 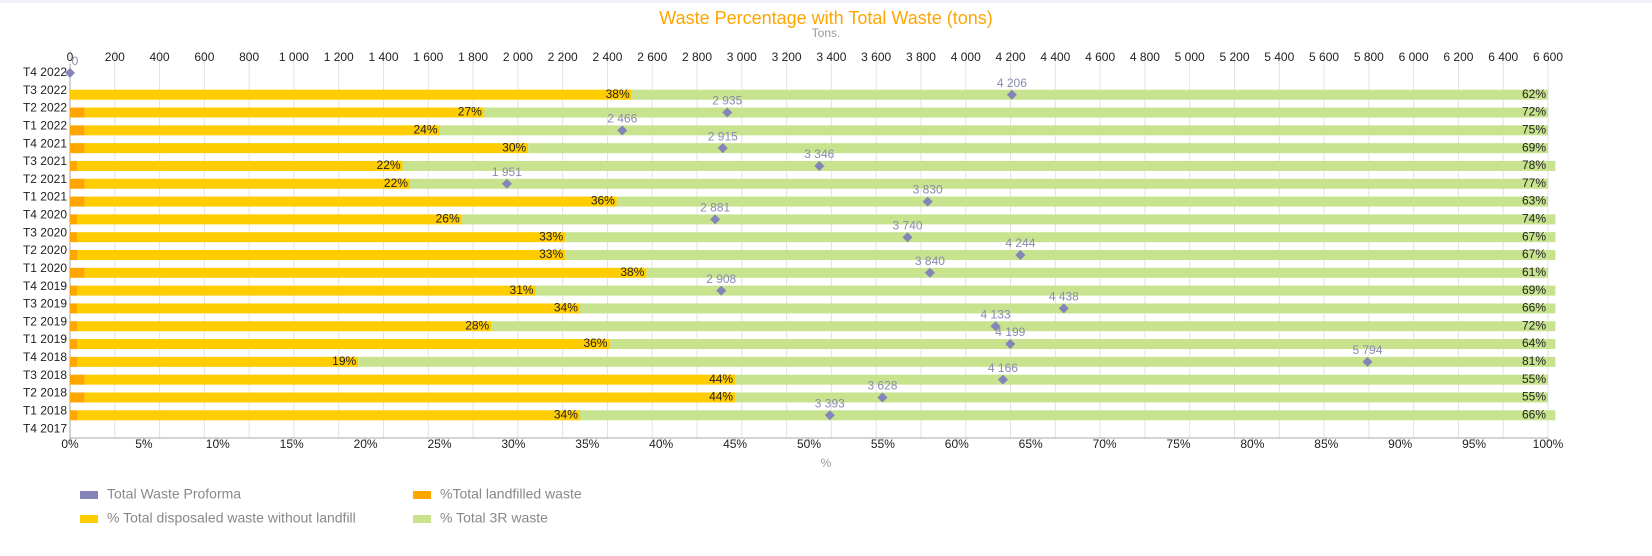 What do you see at coordinates (1534, 397) in the screenshot?
I see `data-label: 55%` at bounding box center [1534, 397].